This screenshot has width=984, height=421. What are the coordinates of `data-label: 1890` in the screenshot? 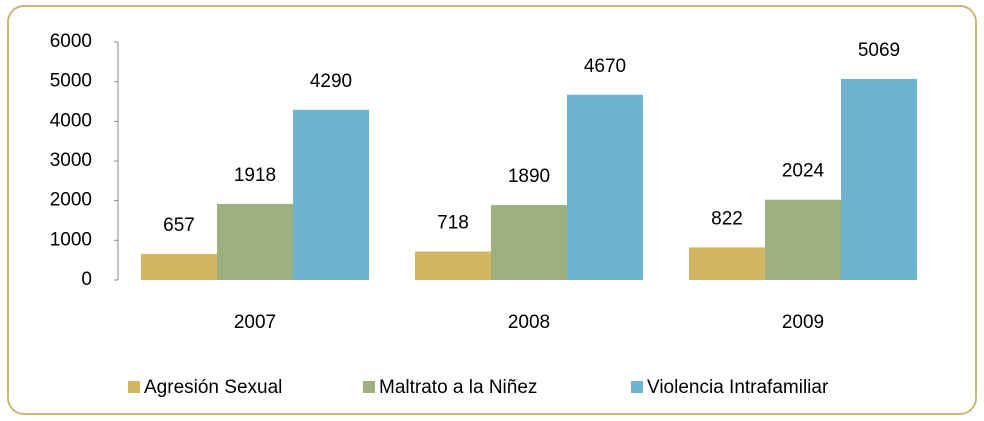 It's located at (529, 176).